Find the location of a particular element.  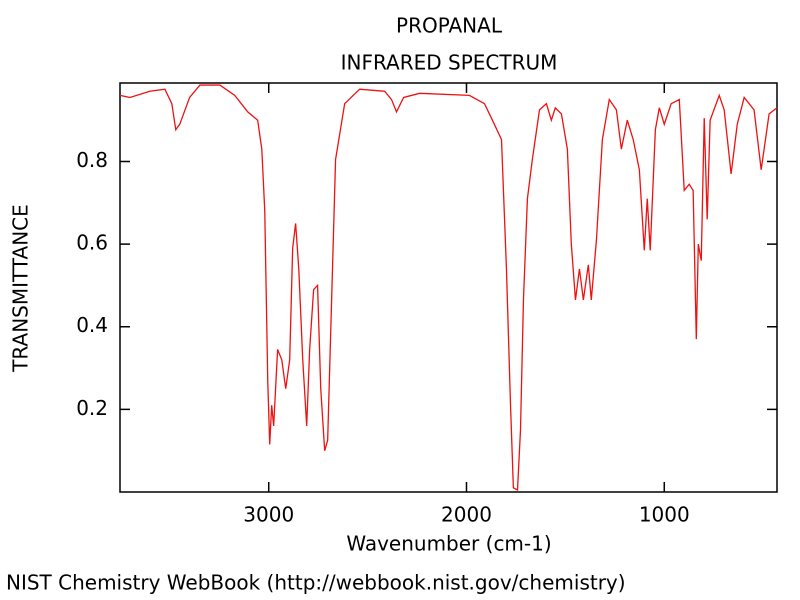

x-tick-label: 3000 is located at coordinates (268, 515).